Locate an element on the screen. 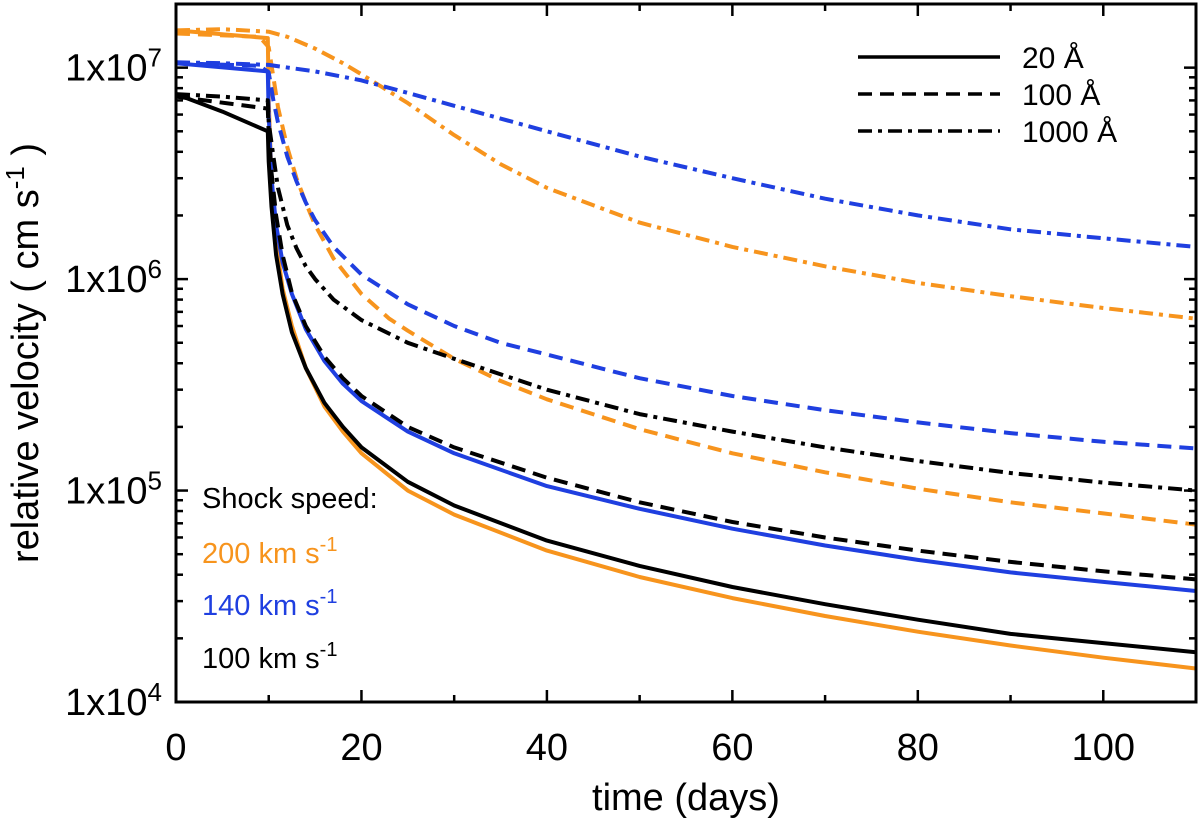 This screenshot has width=1200, height=832. shock-speed-100-sup: -1 is located at coordinates (329, 650).